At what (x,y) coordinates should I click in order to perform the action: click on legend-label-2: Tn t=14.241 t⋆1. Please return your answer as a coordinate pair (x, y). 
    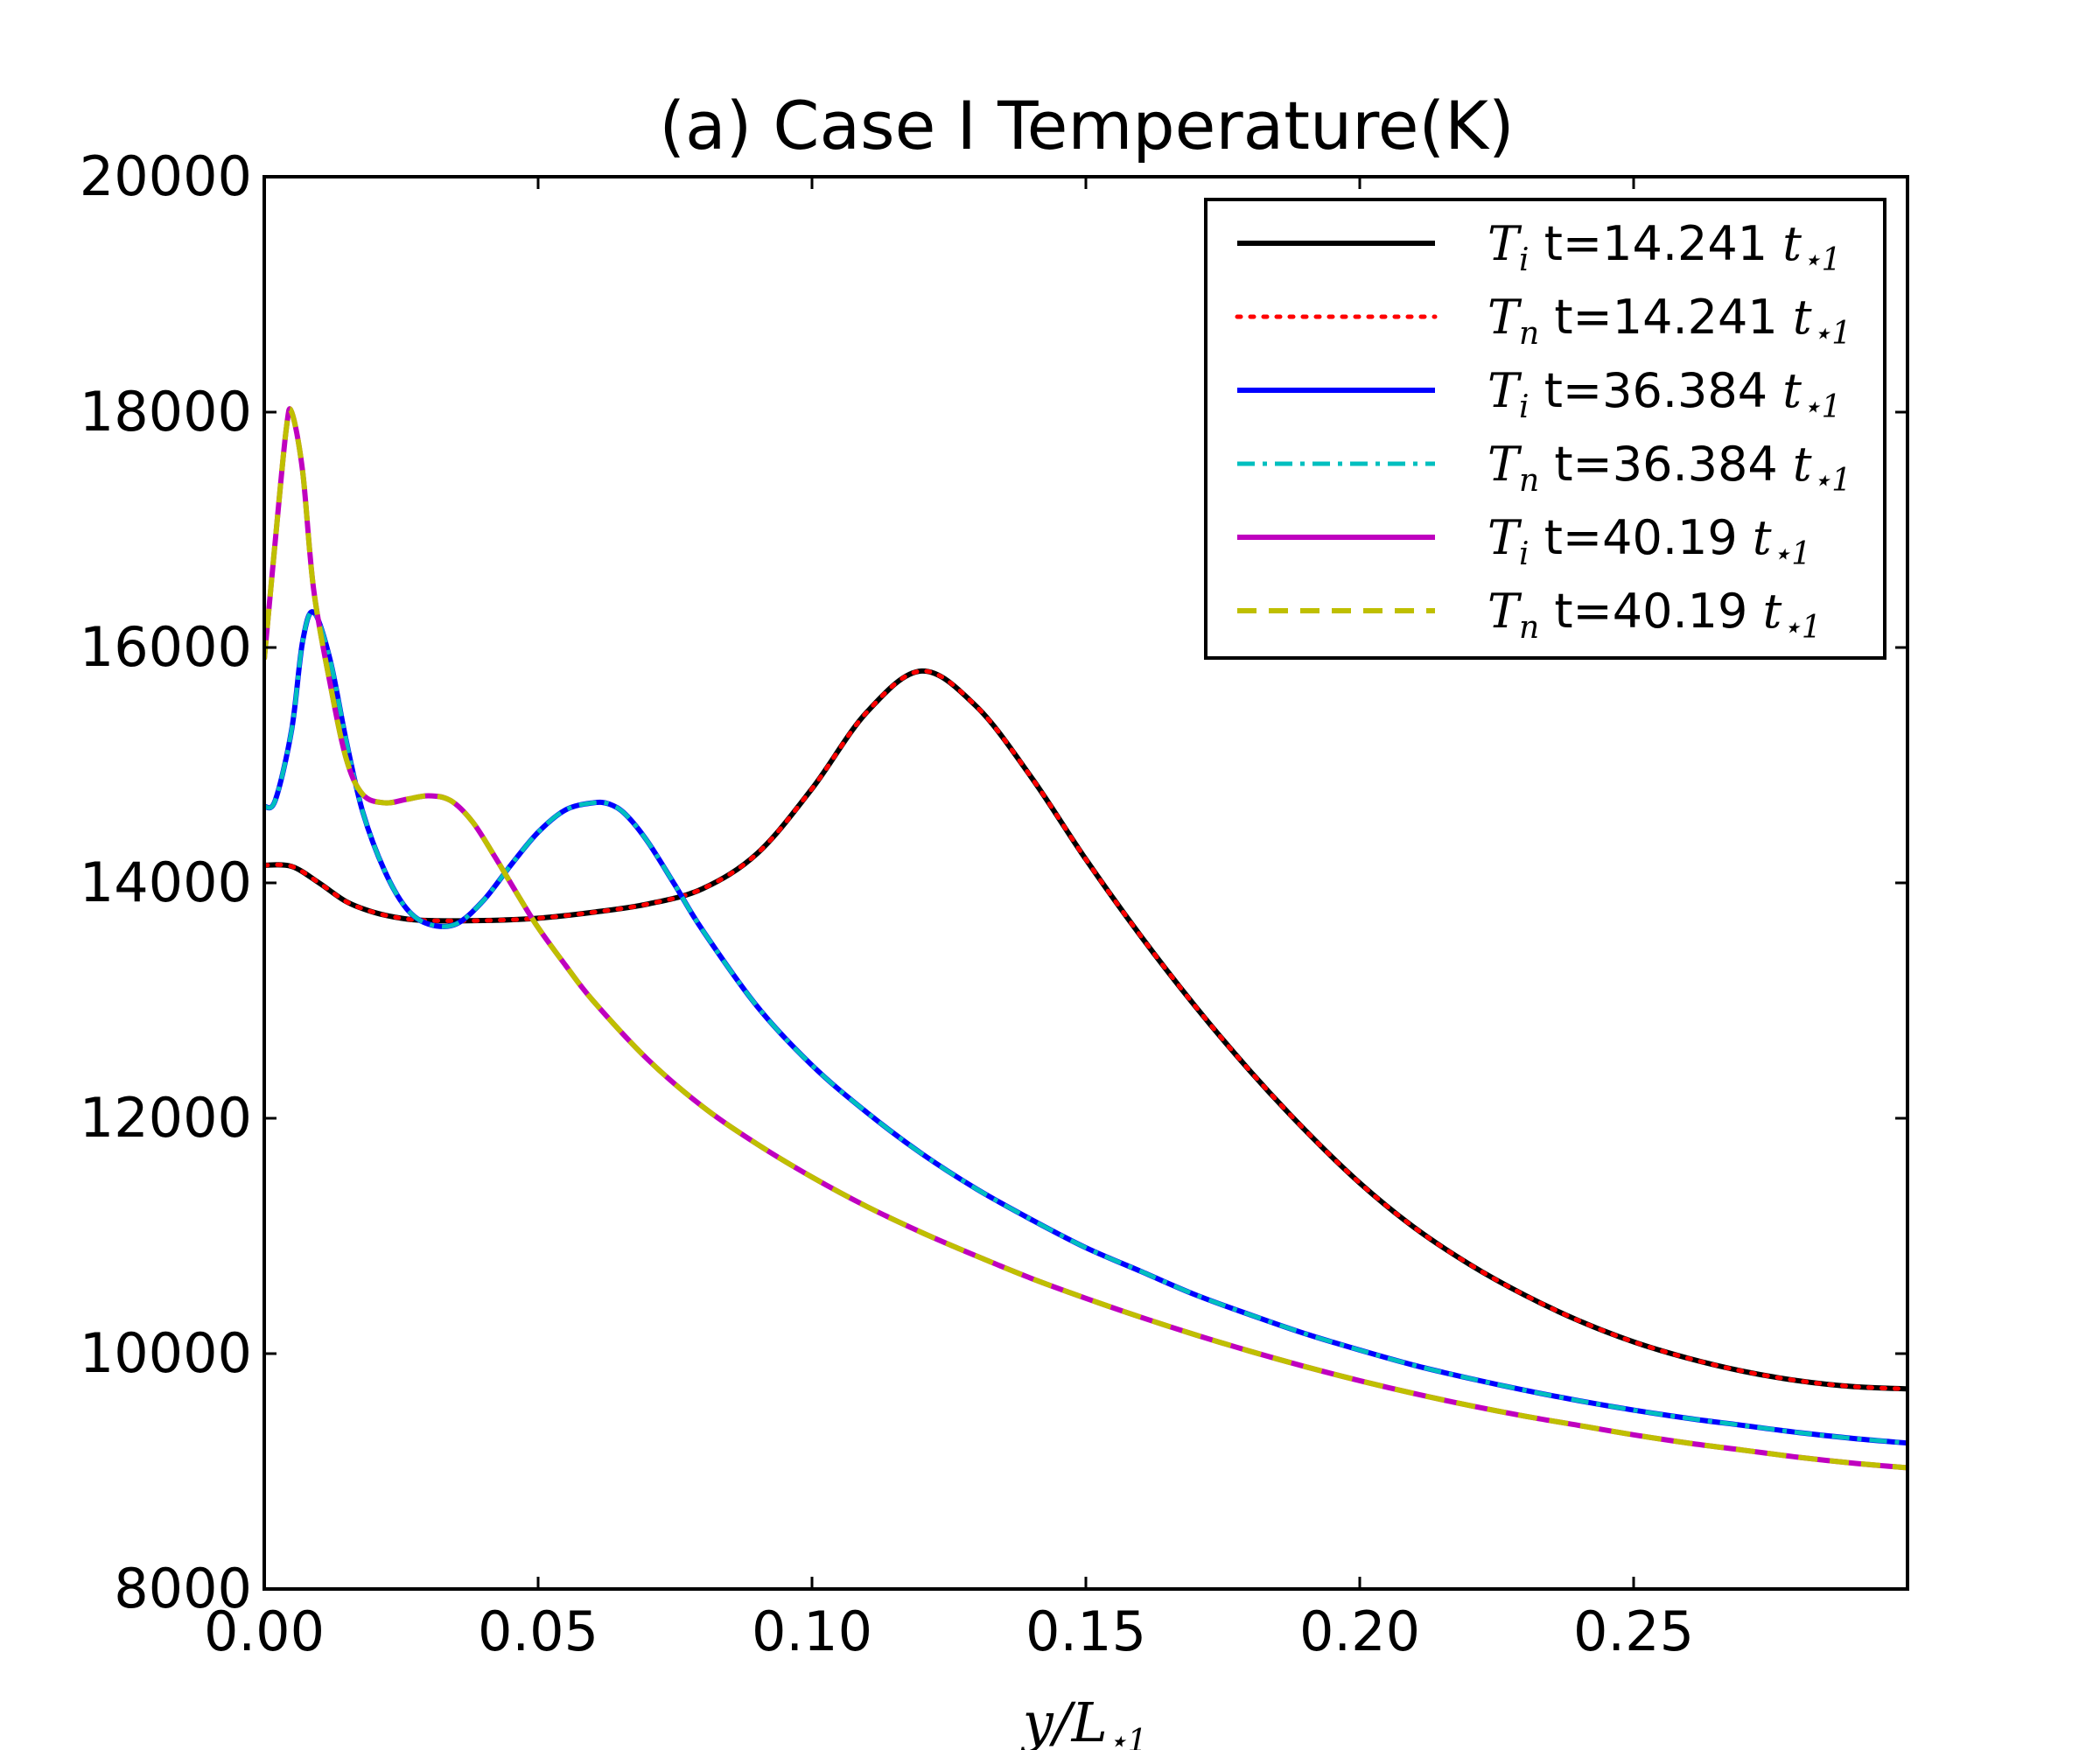
    Looking at the image, I should click on (1670, 321).